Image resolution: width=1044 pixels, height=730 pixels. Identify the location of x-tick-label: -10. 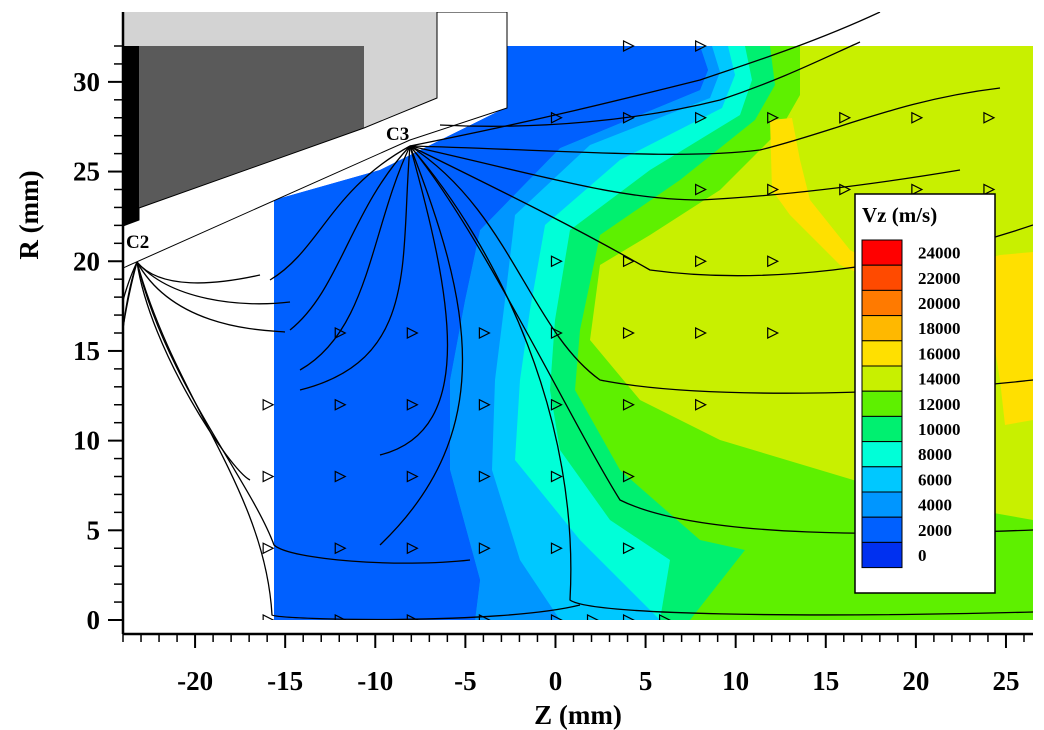
(375, 681).